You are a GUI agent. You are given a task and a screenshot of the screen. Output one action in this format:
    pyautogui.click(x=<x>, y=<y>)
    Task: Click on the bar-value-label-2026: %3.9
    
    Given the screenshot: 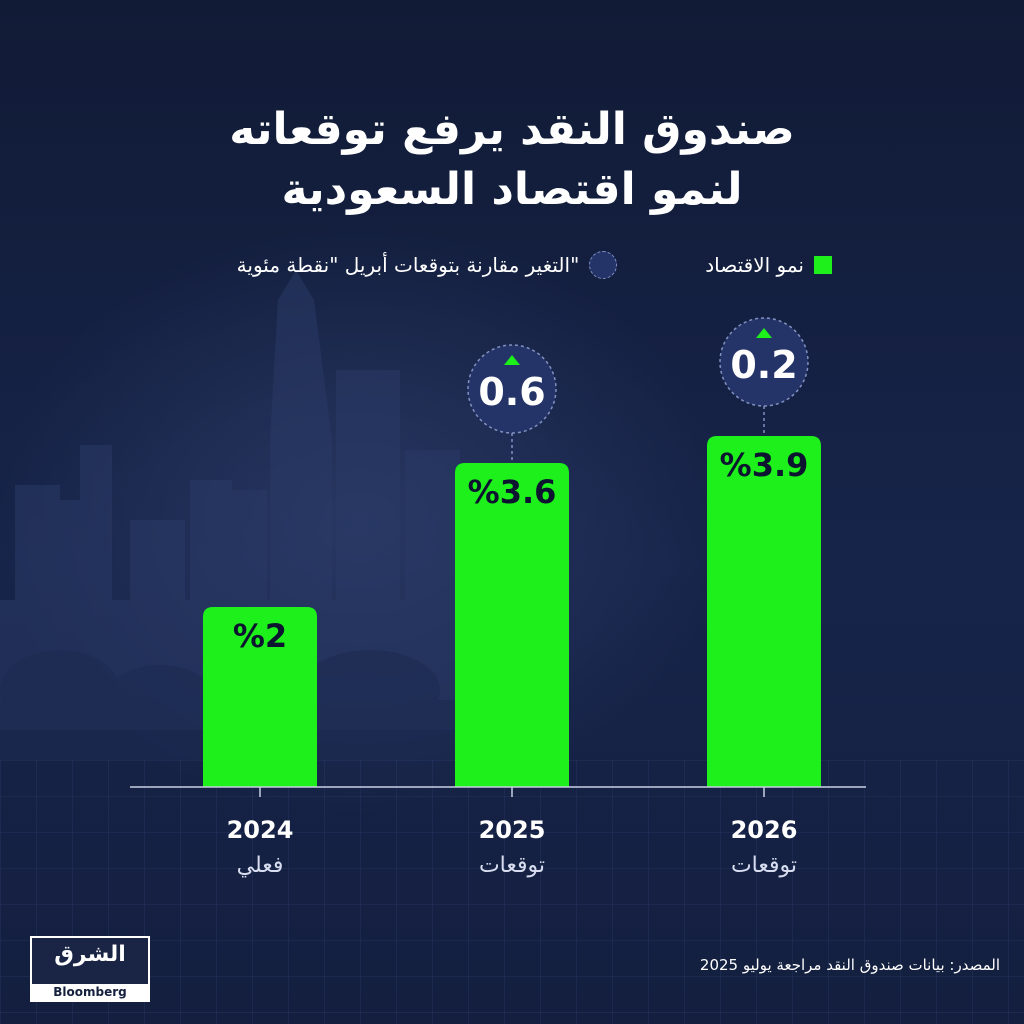 What is the action you would take?
    pyautogui.click(x=764, y=465)
    